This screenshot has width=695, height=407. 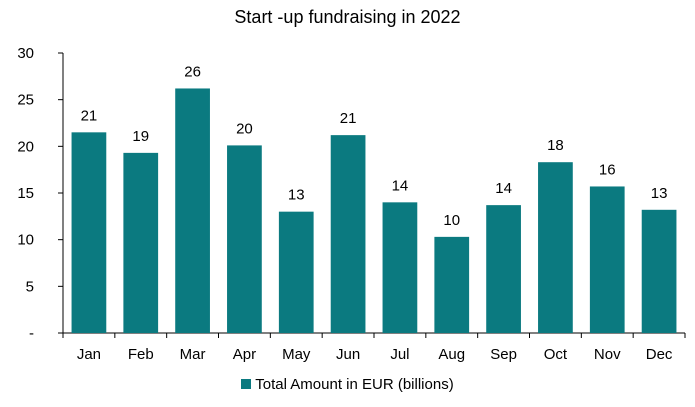 I want to click on y-tick-label: 30, so click(x=25, y=53).